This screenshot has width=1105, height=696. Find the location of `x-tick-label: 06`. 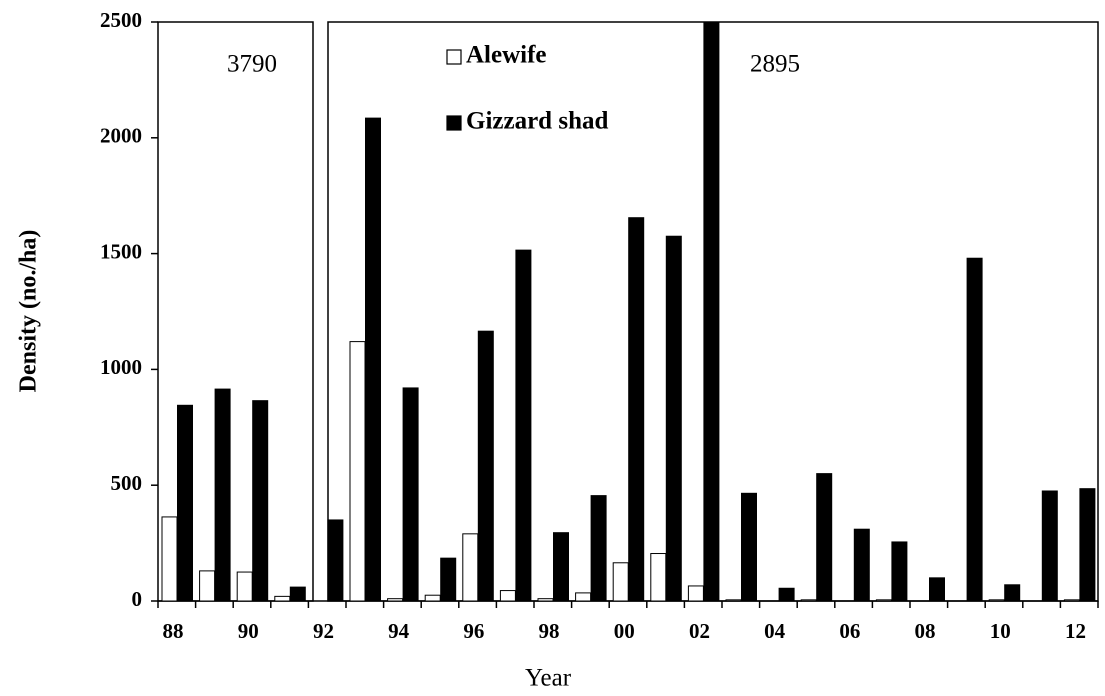

x-tick-label: 06 is located at coordinates (849, 631).